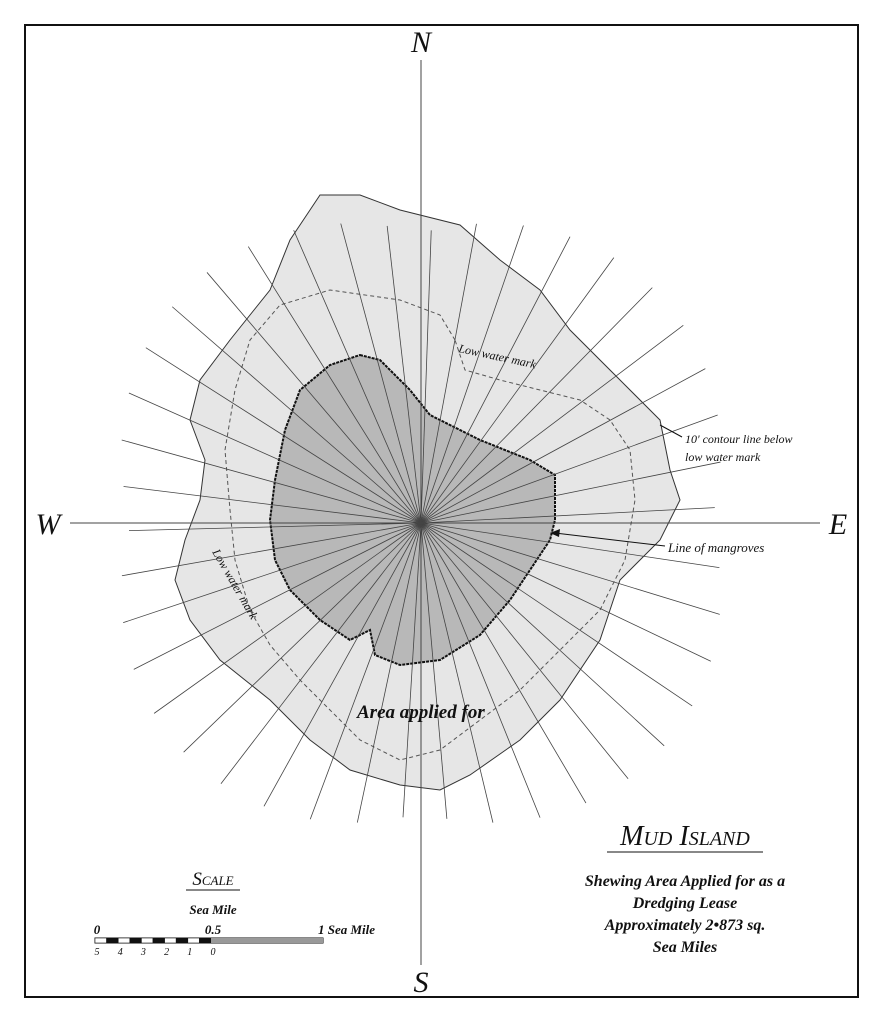 This screenshot has height=1024, width=883. Describe the element at coordinates (189, 952) in the screenshot. I see `scale-sub-label: 1` at that location.